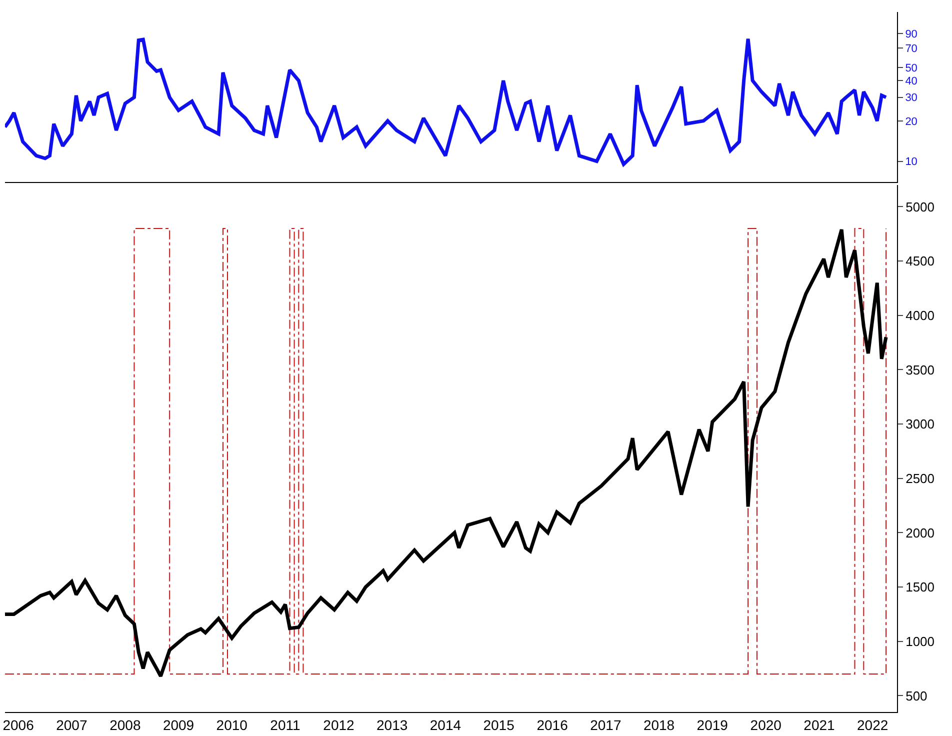  I want to click on x-tick-label: 2006, so click(18, 724).